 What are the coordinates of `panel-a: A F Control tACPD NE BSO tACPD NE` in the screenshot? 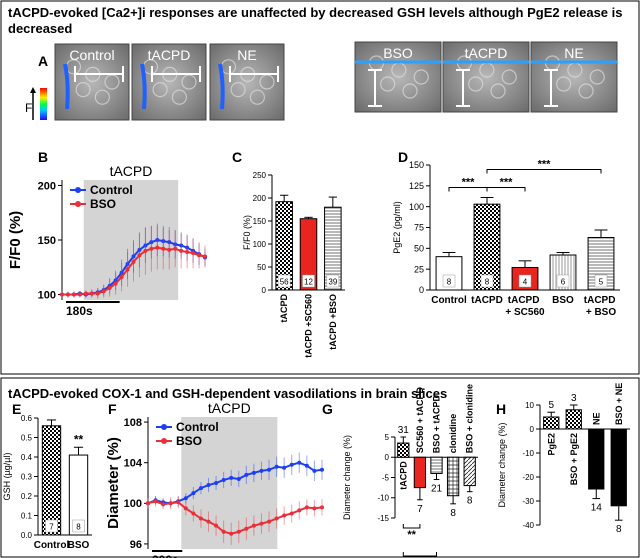 It's located at (321, 81).